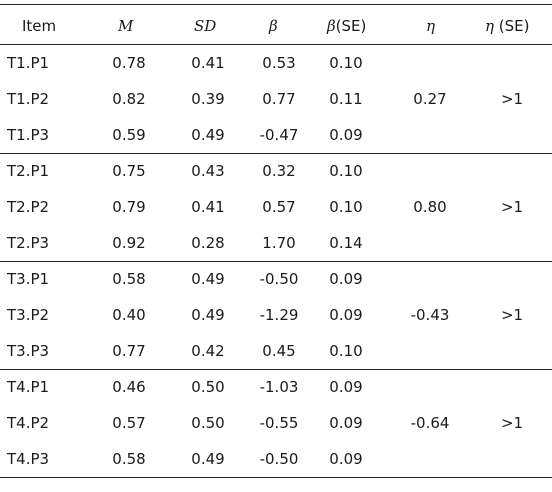  What do you see at coordinates (351, 26) in the screenshot?
I see `header-beta-se-suffix: (SE)` at bounding box center [351, 26].